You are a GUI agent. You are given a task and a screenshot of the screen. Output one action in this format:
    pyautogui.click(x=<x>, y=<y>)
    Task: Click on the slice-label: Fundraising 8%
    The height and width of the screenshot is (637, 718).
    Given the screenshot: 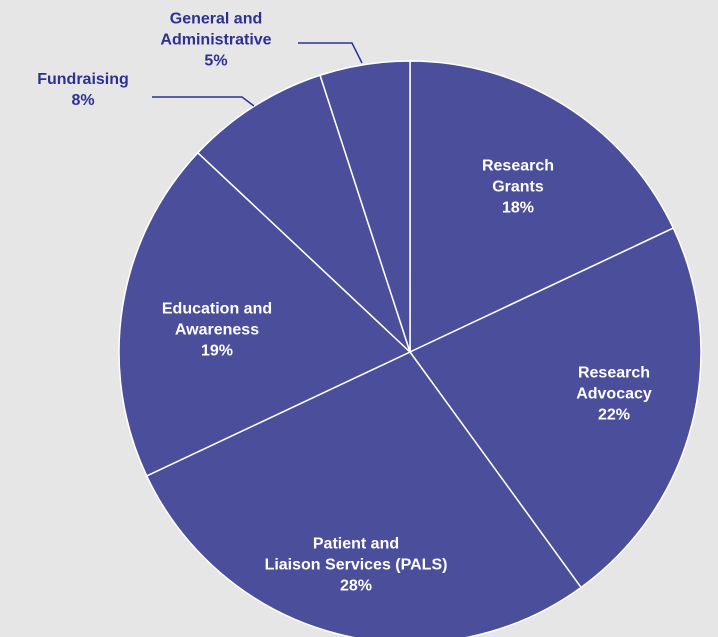 What is the action you would take?
    pyautogui.click(x=83, y=90)
    